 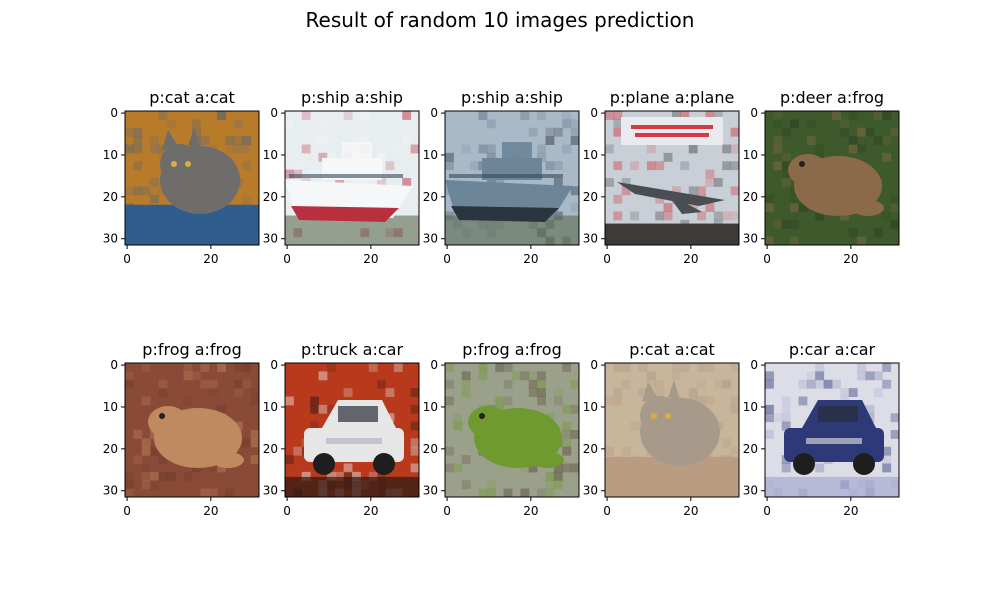 What do you see at coordinates (352, 349) in the screenshot?
I see `subplot-title: p:truck a:car` at bounding box center [352, 349].